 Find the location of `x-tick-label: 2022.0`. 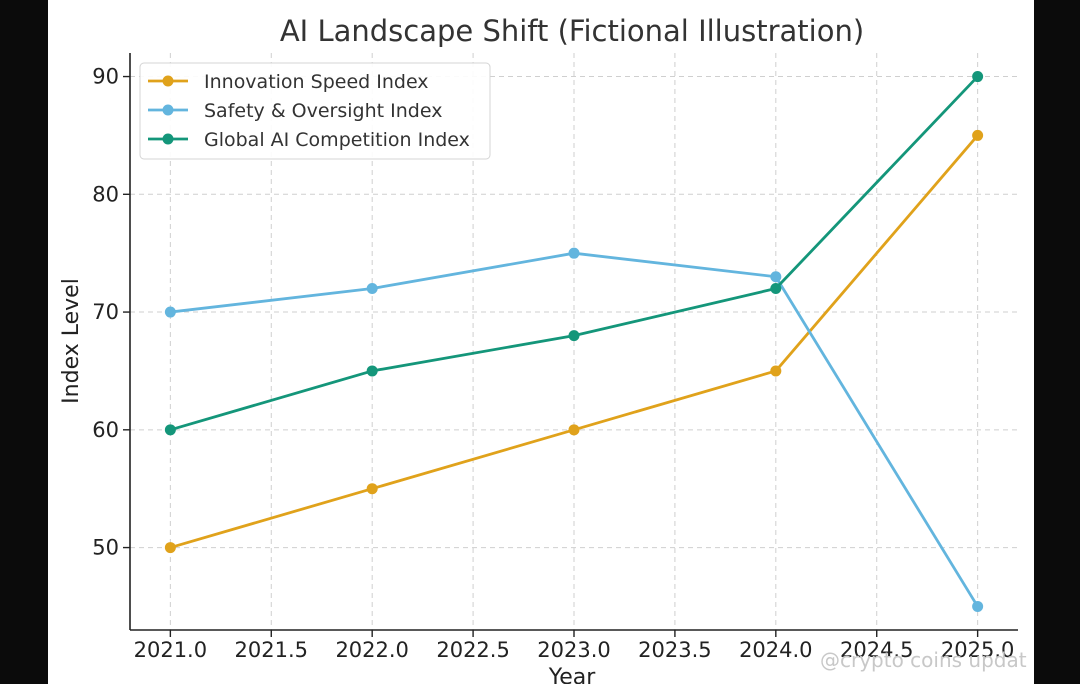

x-tick-label: 2022.0 is located at coordinates (371, 650).